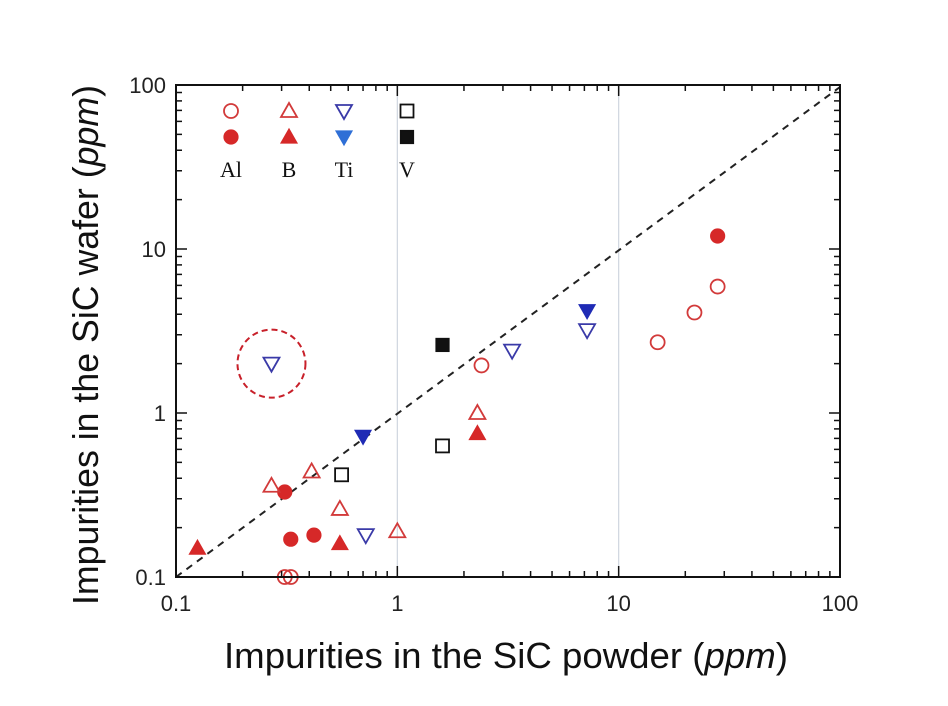  Describe the element at coordinates (154, 249) in the screenshot. I see `y-tick-label: 10` at that location.